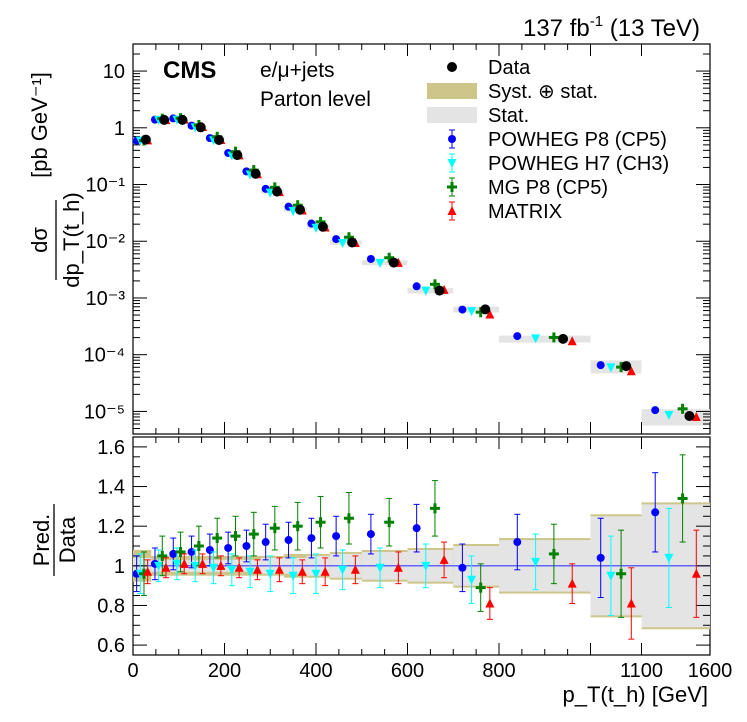 The width and height of the screenshot is (747, 722). Describe the element at coordinates (114, 72) in the screenshot. I see `y-tick-label: 10` at that location.